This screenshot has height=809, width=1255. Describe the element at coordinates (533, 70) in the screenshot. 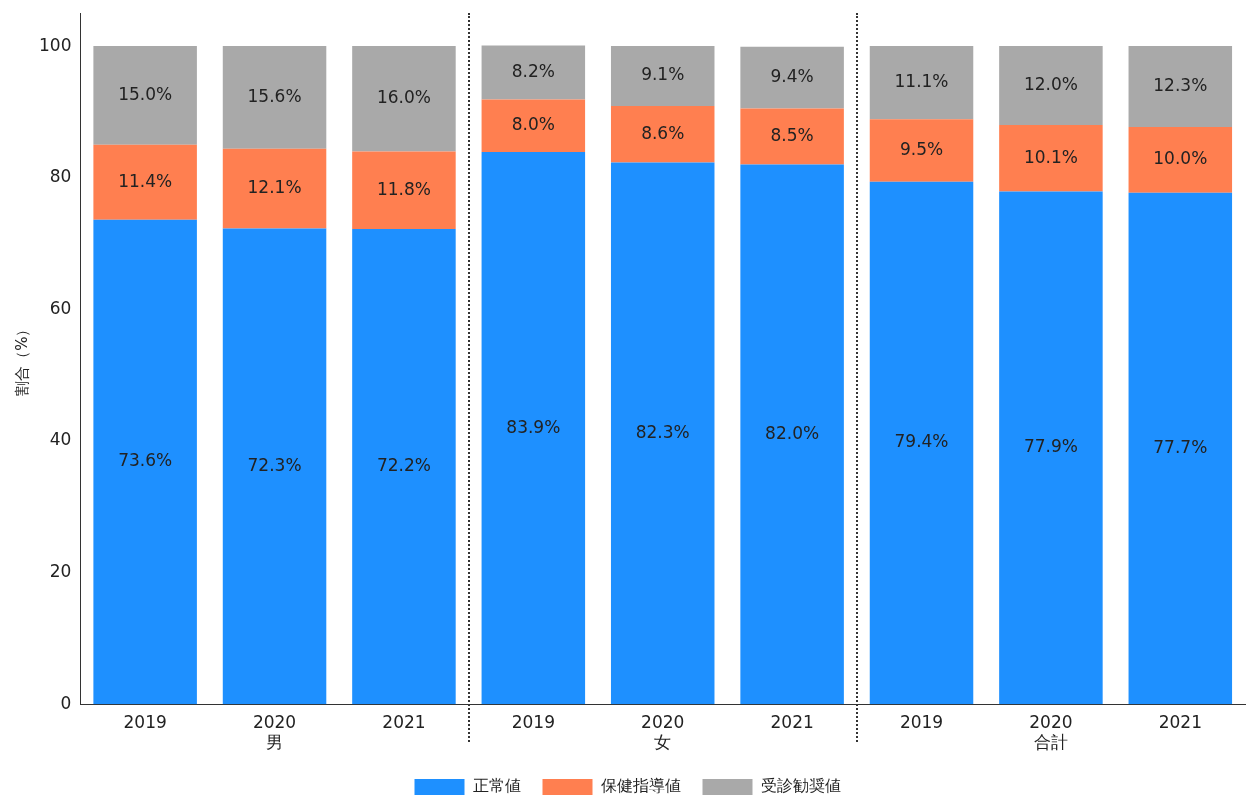

I see `data-label: 8.2%` at that location.